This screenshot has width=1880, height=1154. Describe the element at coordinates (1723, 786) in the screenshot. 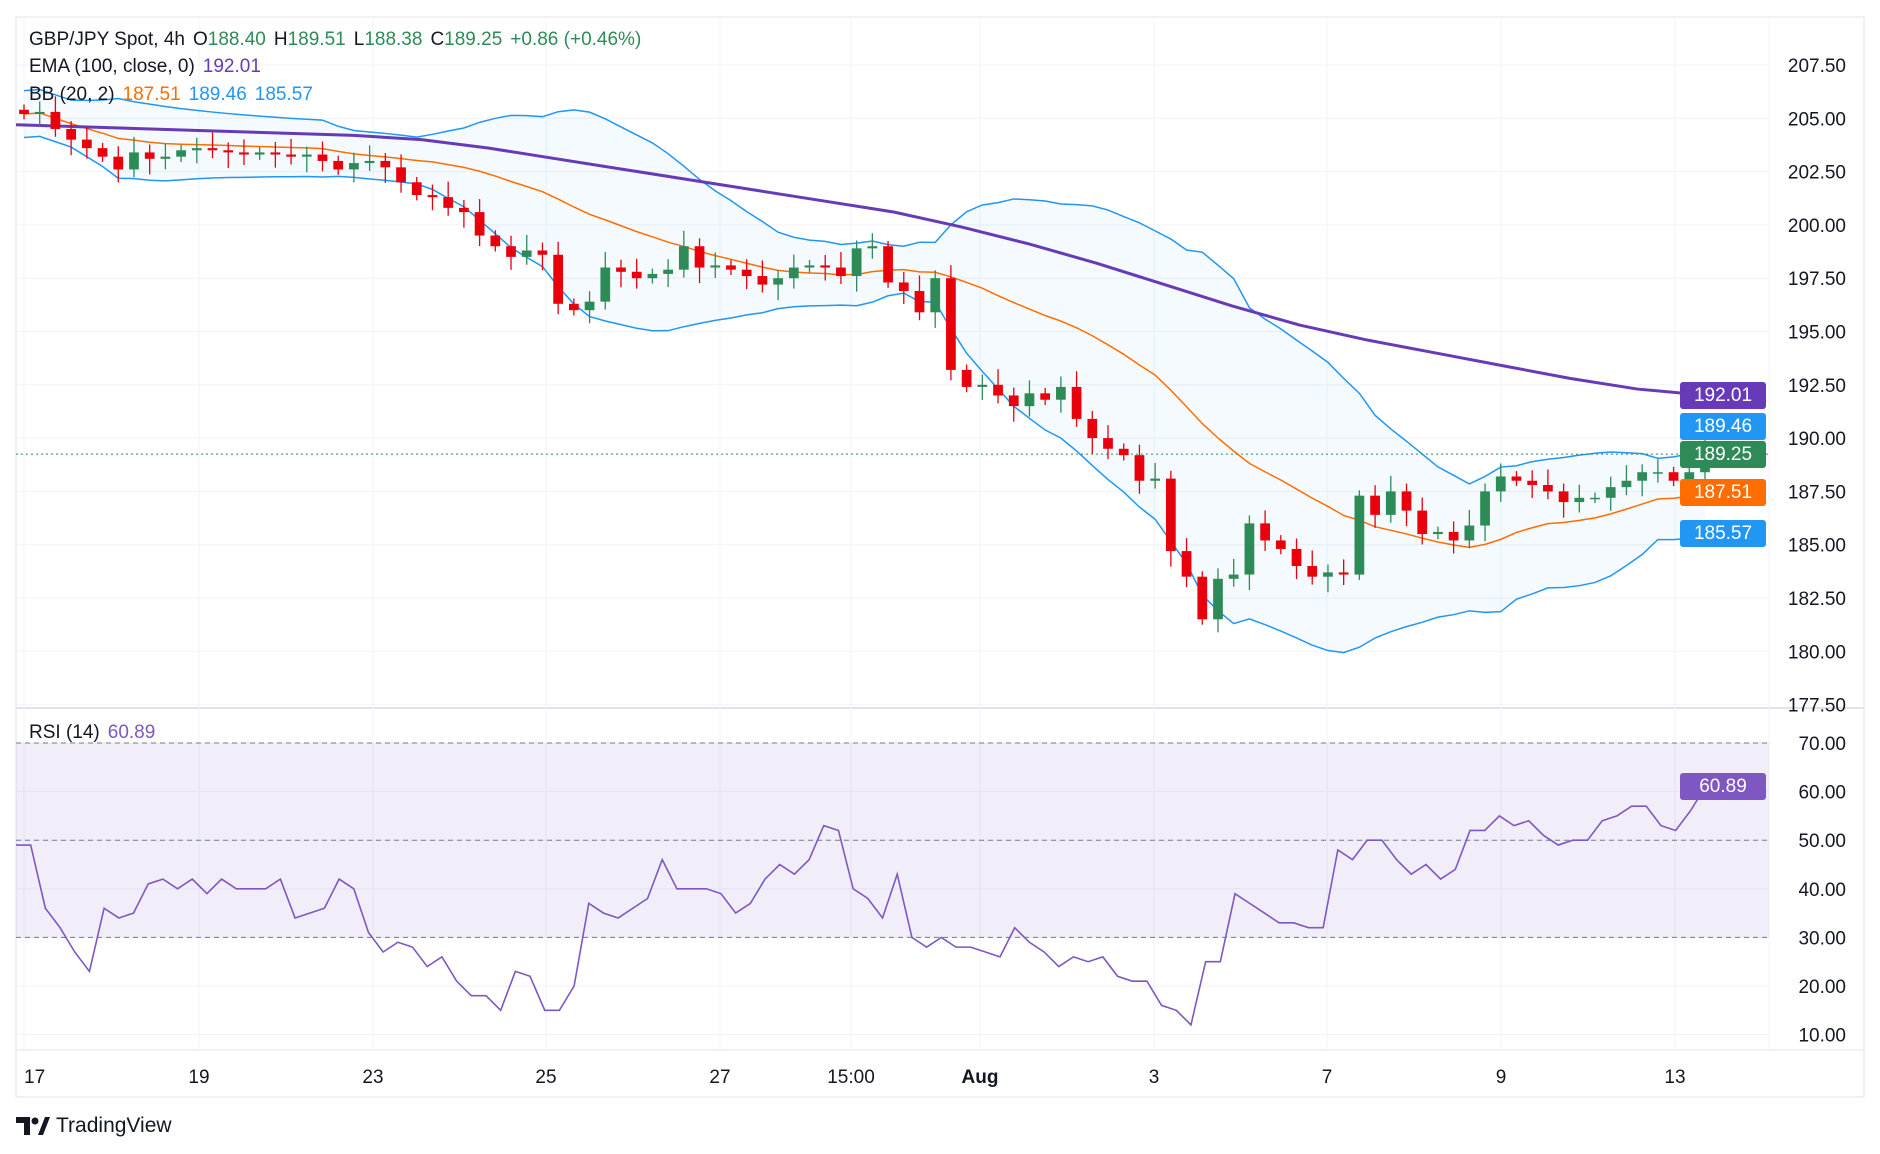

I see `rsi-value-badge: 60.89` at that location.